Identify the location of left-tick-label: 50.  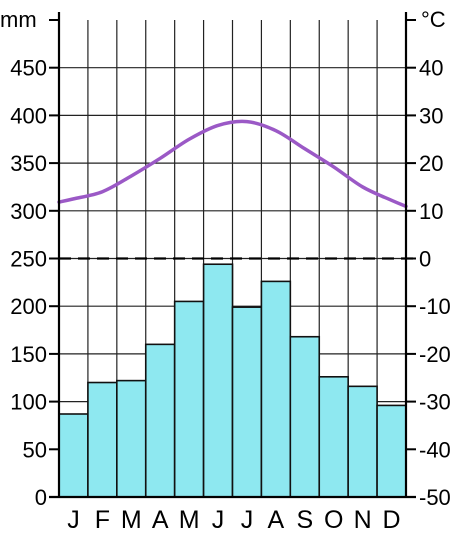
(35, 449).